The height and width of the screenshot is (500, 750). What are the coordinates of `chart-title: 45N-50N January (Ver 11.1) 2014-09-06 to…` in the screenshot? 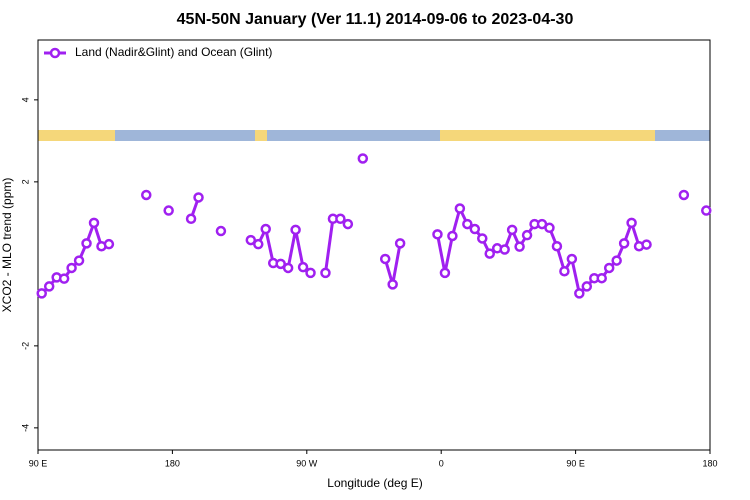 It's located at (375, 19).